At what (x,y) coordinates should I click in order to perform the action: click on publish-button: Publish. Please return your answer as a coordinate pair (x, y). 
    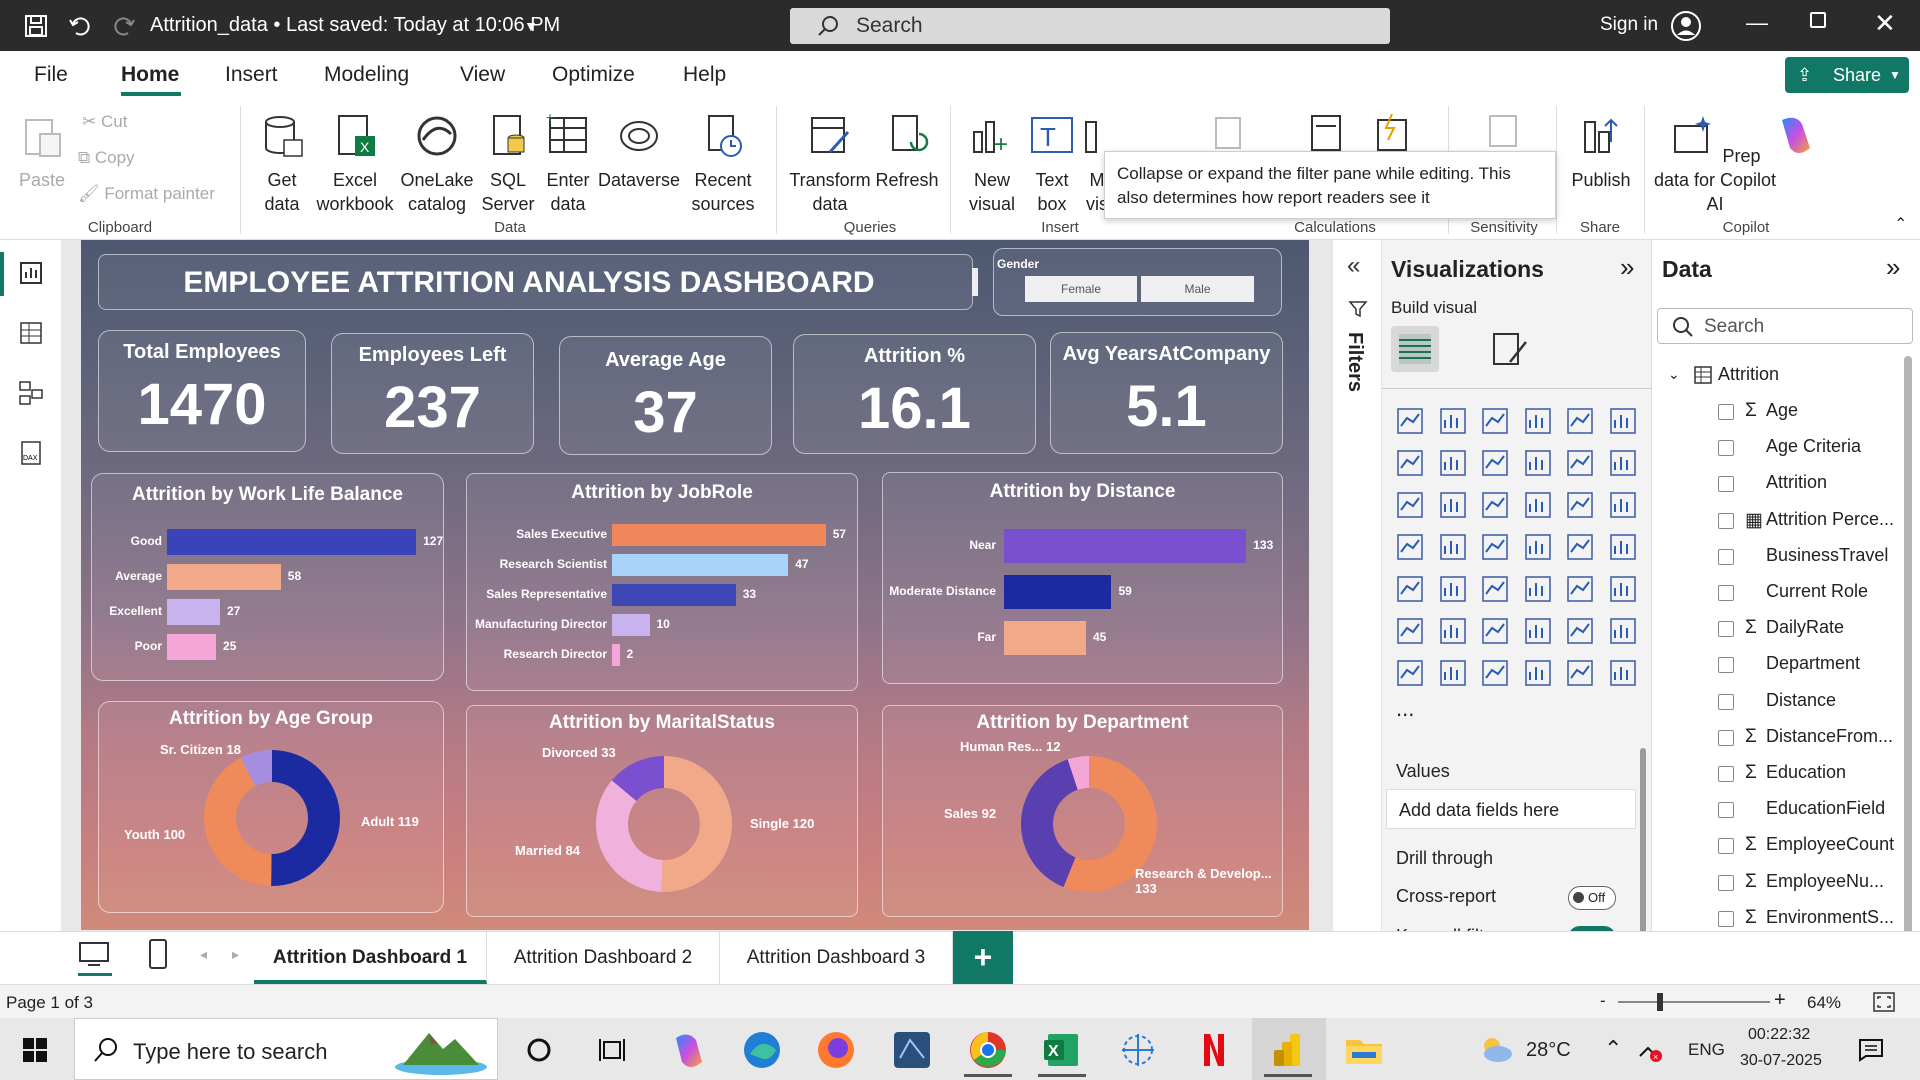
    Looking at the image, I should click on (1601, 152).